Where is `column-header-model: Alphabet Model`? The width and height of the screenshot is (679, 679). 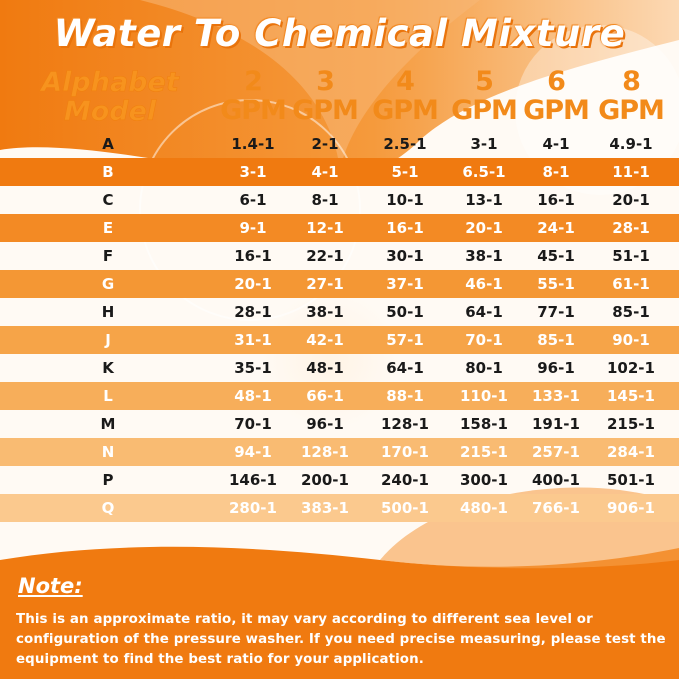 column-header-model: Alphabet Model is located at coordinates (110, 97).